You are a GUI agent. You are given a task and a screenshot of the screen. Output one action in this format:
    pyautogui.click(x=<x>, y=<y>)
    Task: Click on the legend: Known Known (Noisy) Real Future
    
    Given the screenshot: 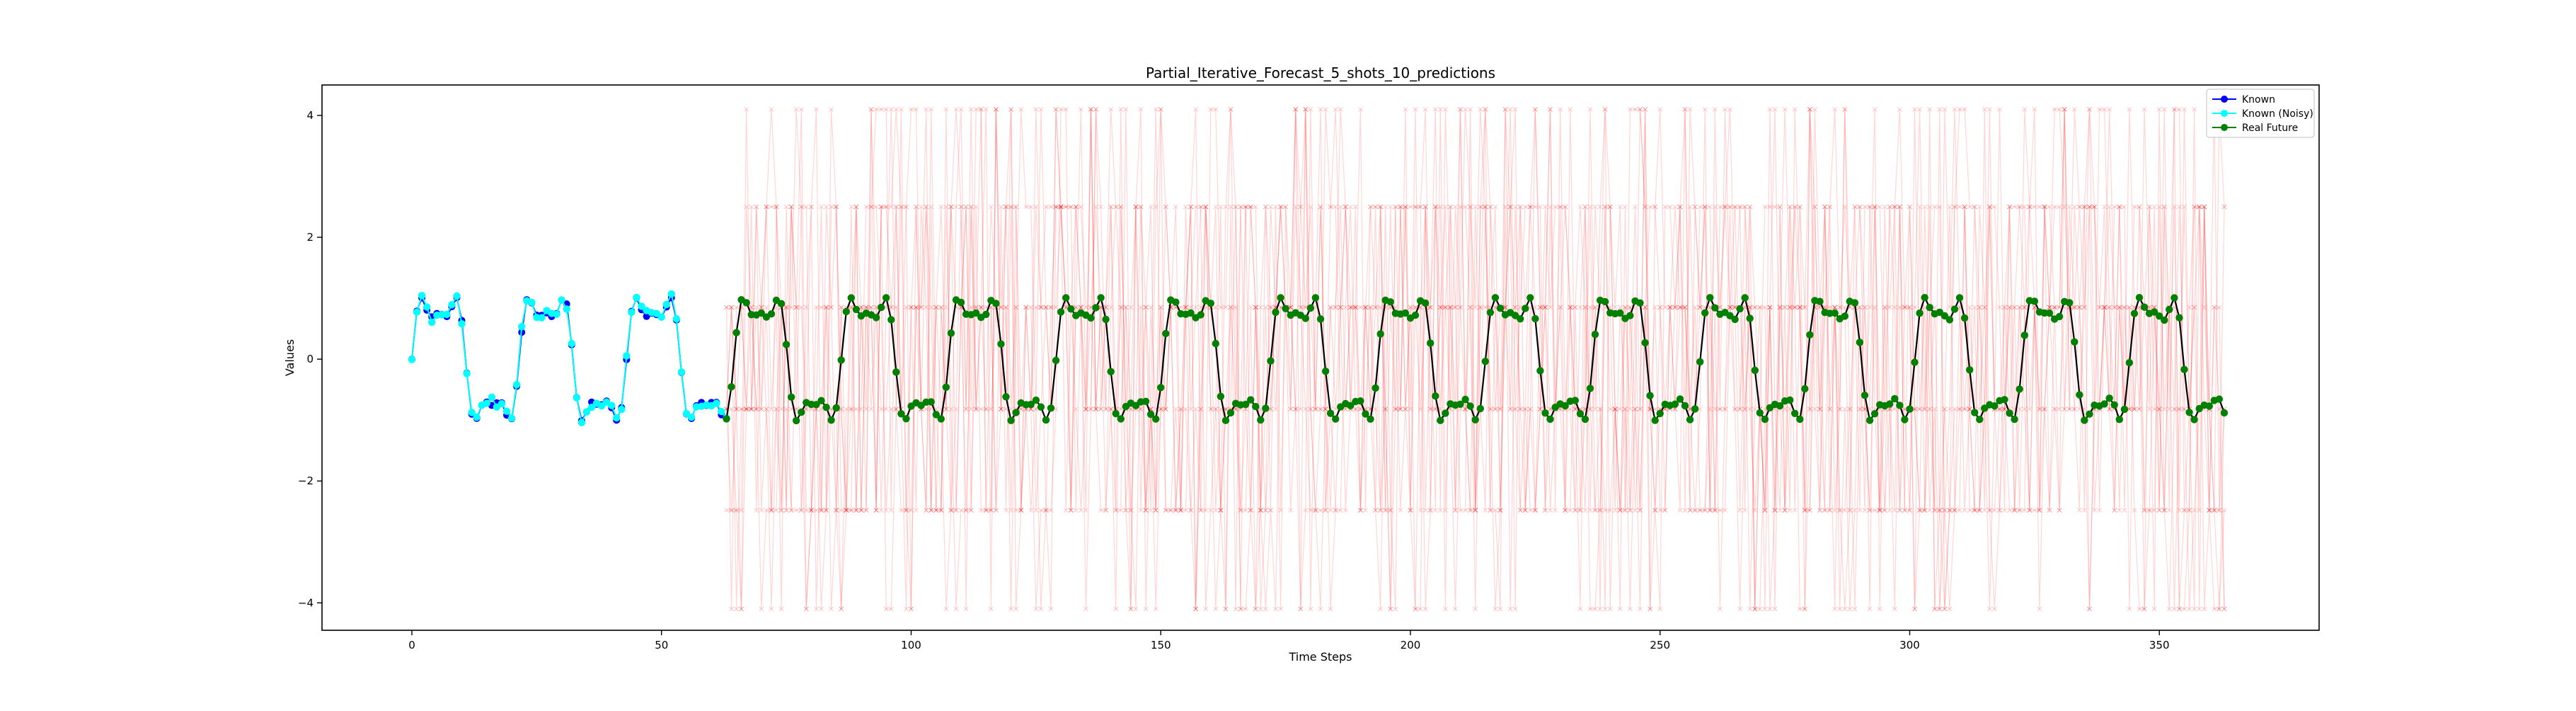 What is the action you would take?
    pyautogui.click(x=2261, y=113)
    